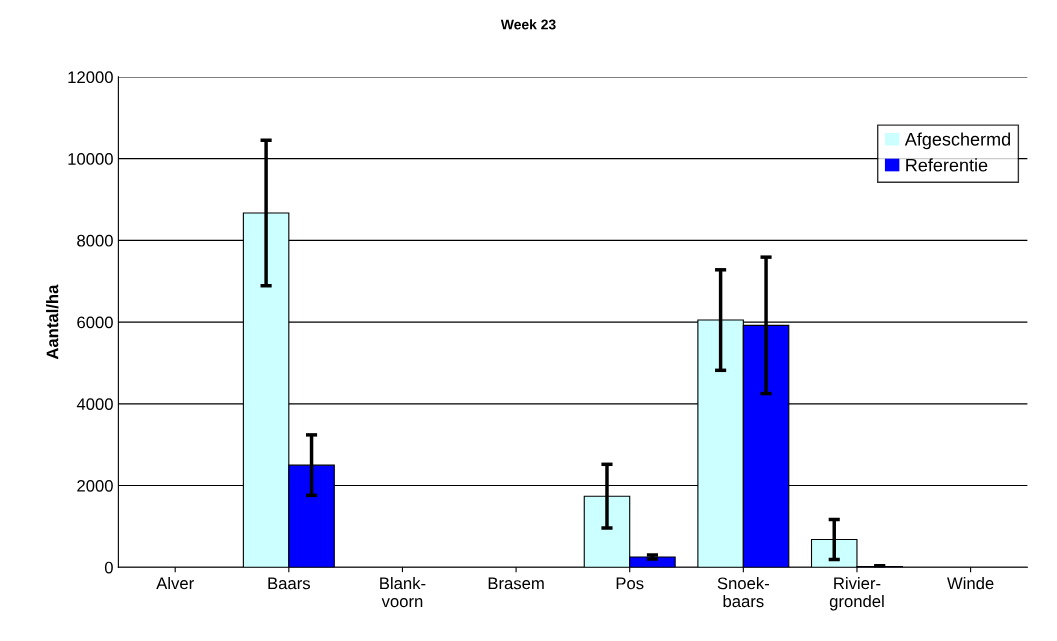 This screenshot has width=1057, height=641. Describe the element at coordinates (95, 322) in the screenshot. I see `y-tick-label: 6000` at that location.